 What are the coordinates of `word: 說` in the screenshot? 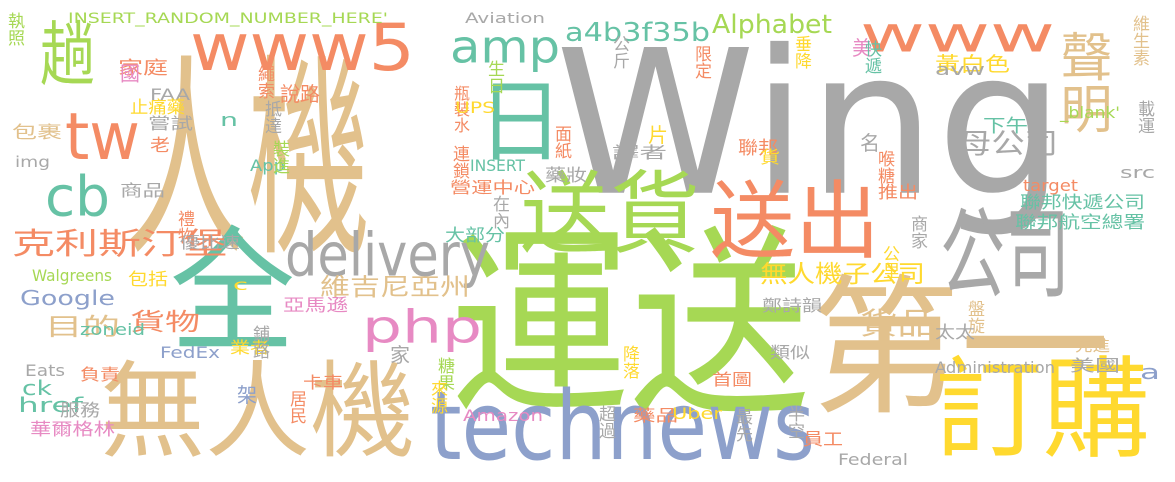 It's located at (290, 94).